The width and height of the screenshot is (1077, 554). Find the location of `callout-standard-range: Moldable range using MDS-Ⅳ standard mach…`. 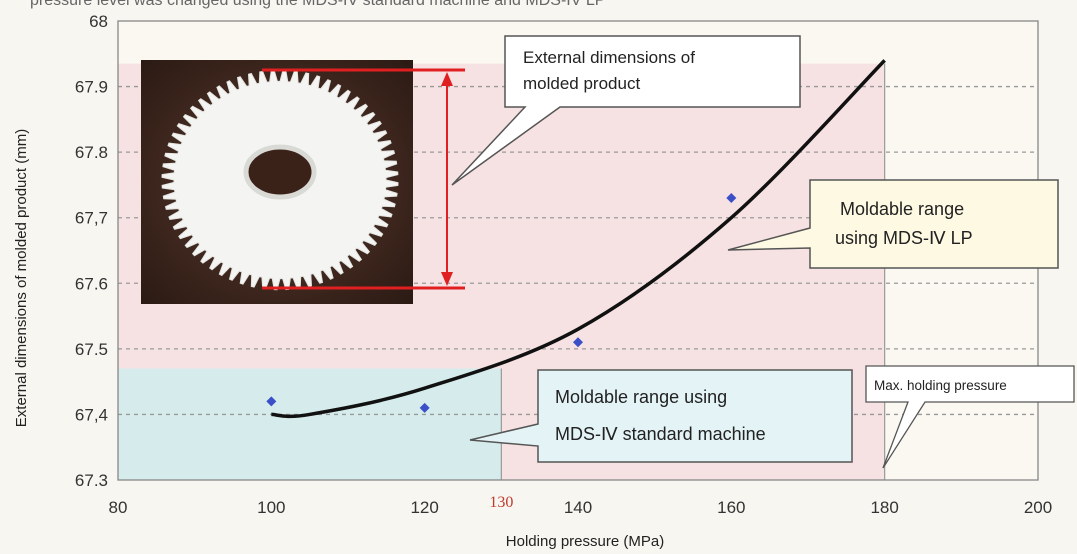

callout-standard-range: Moldable range using MDS-Ⅳ standard mach… is located at coordinates (661, 416).